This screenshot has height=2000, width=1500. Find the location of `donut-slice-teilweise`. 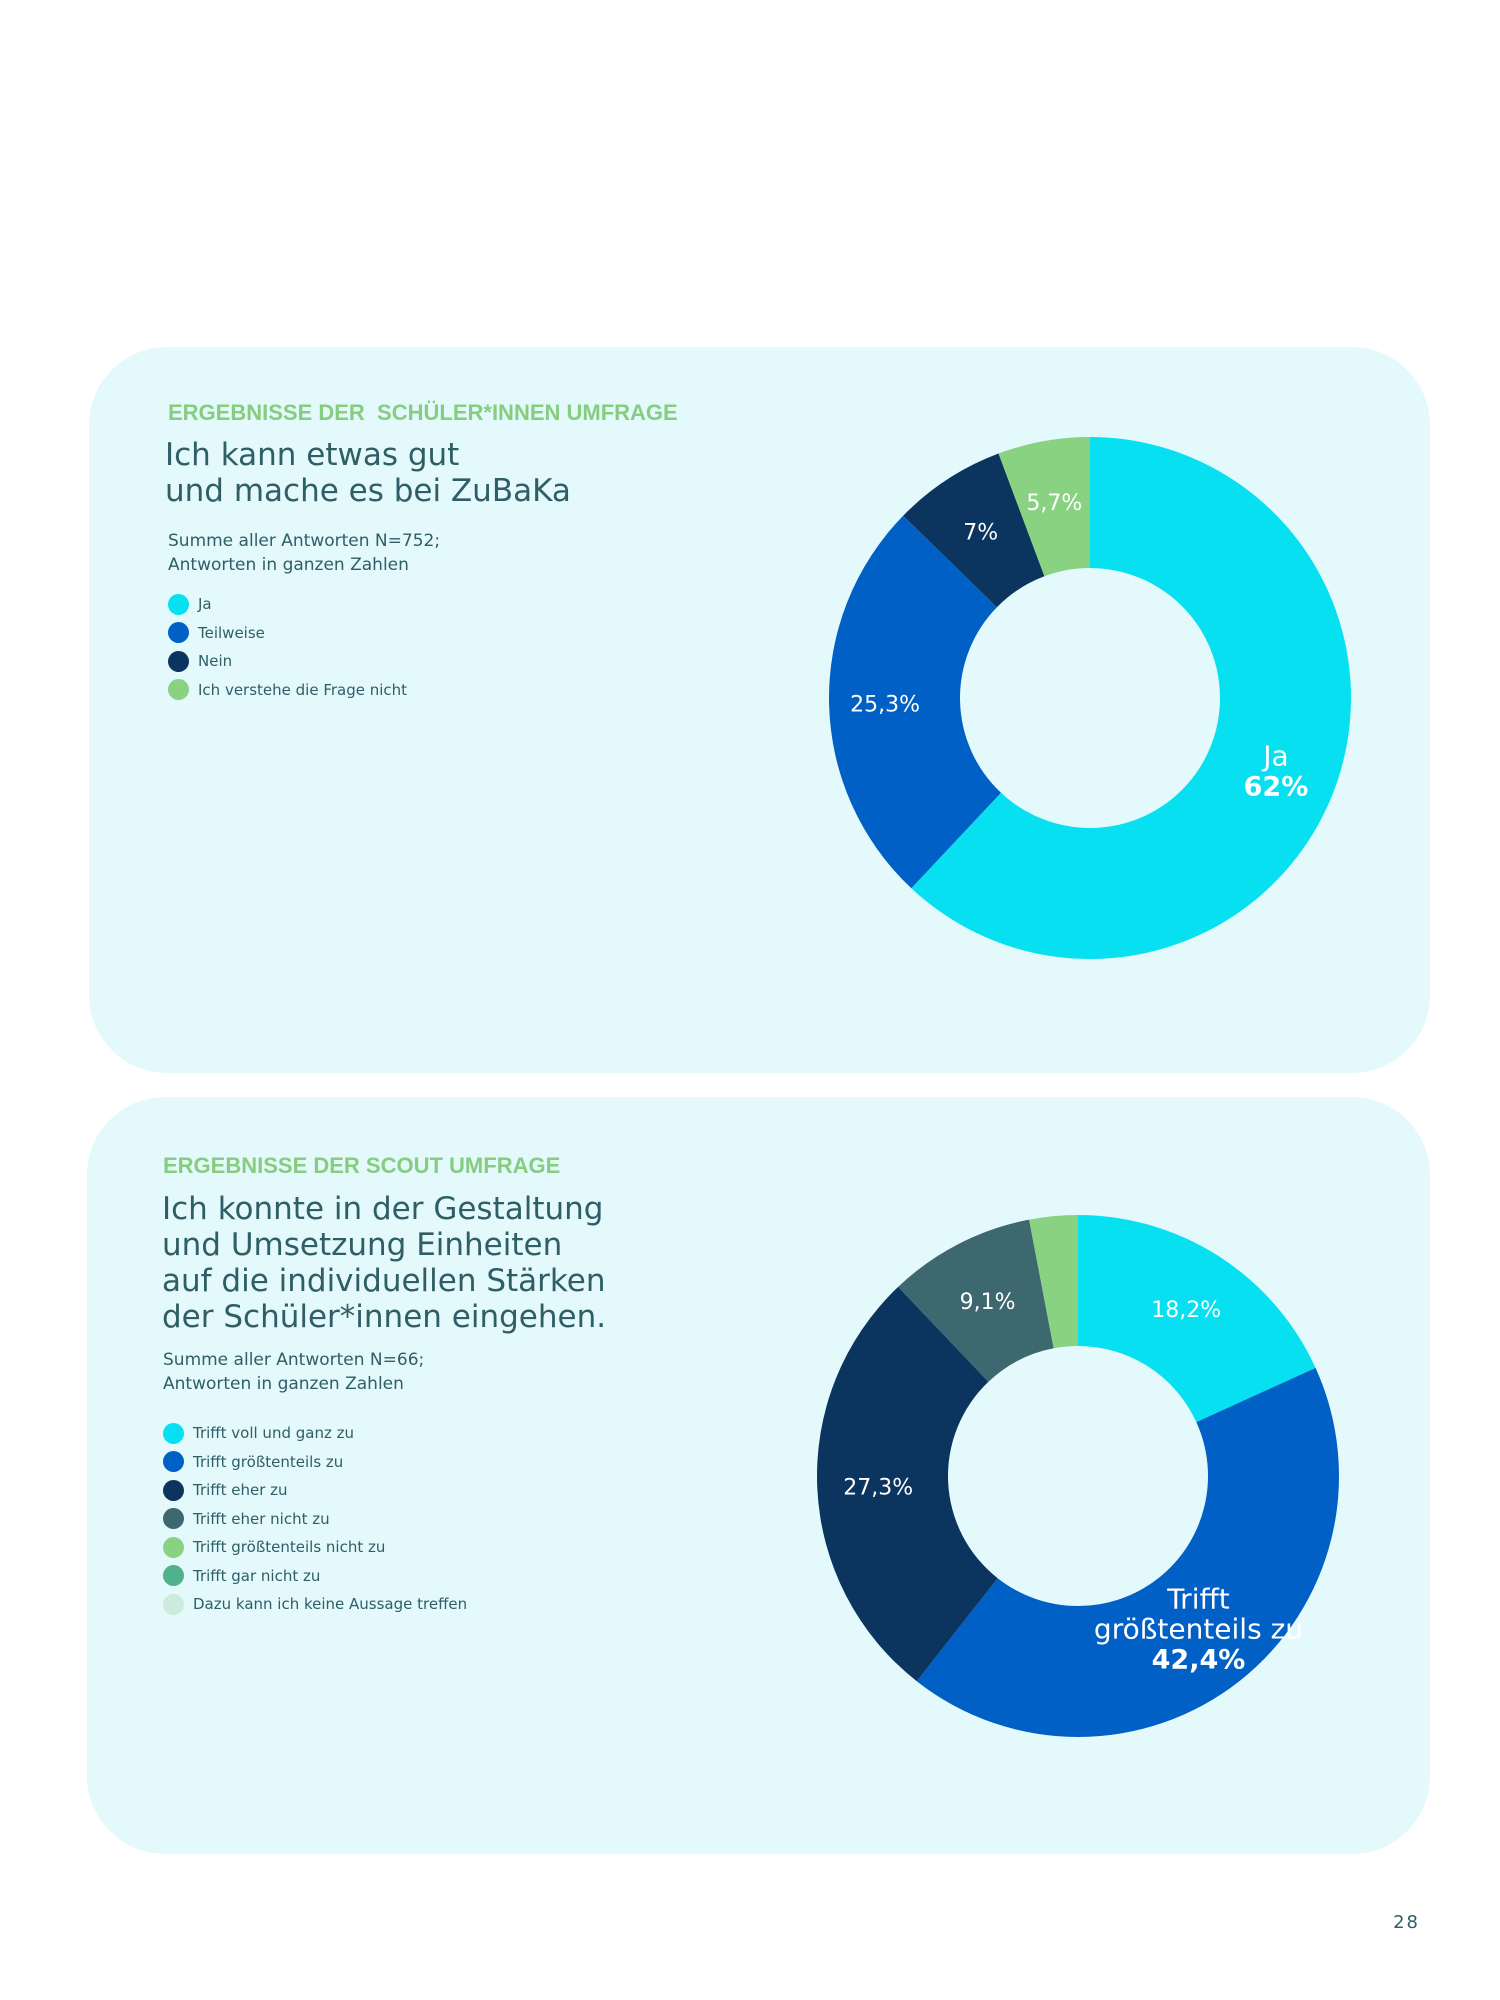

donut-slice-teilweise is located at coordinates (915, 702).